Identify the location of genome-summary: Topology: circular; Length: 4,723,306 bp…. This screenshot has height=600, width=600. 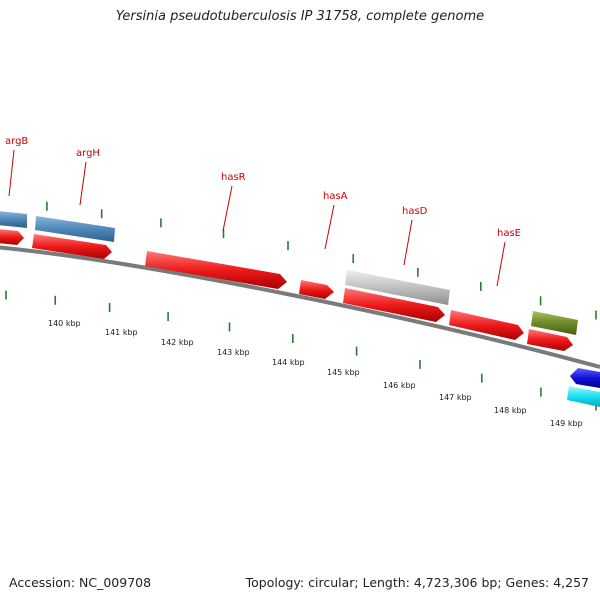
(417, 582).